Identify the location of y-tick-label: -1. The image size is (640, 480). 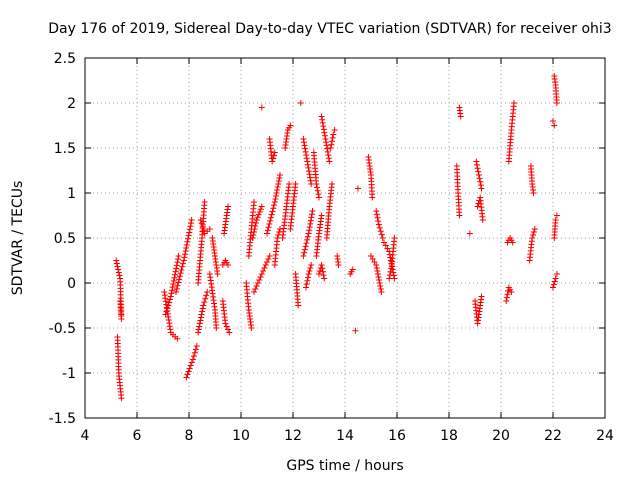
(69, 374).